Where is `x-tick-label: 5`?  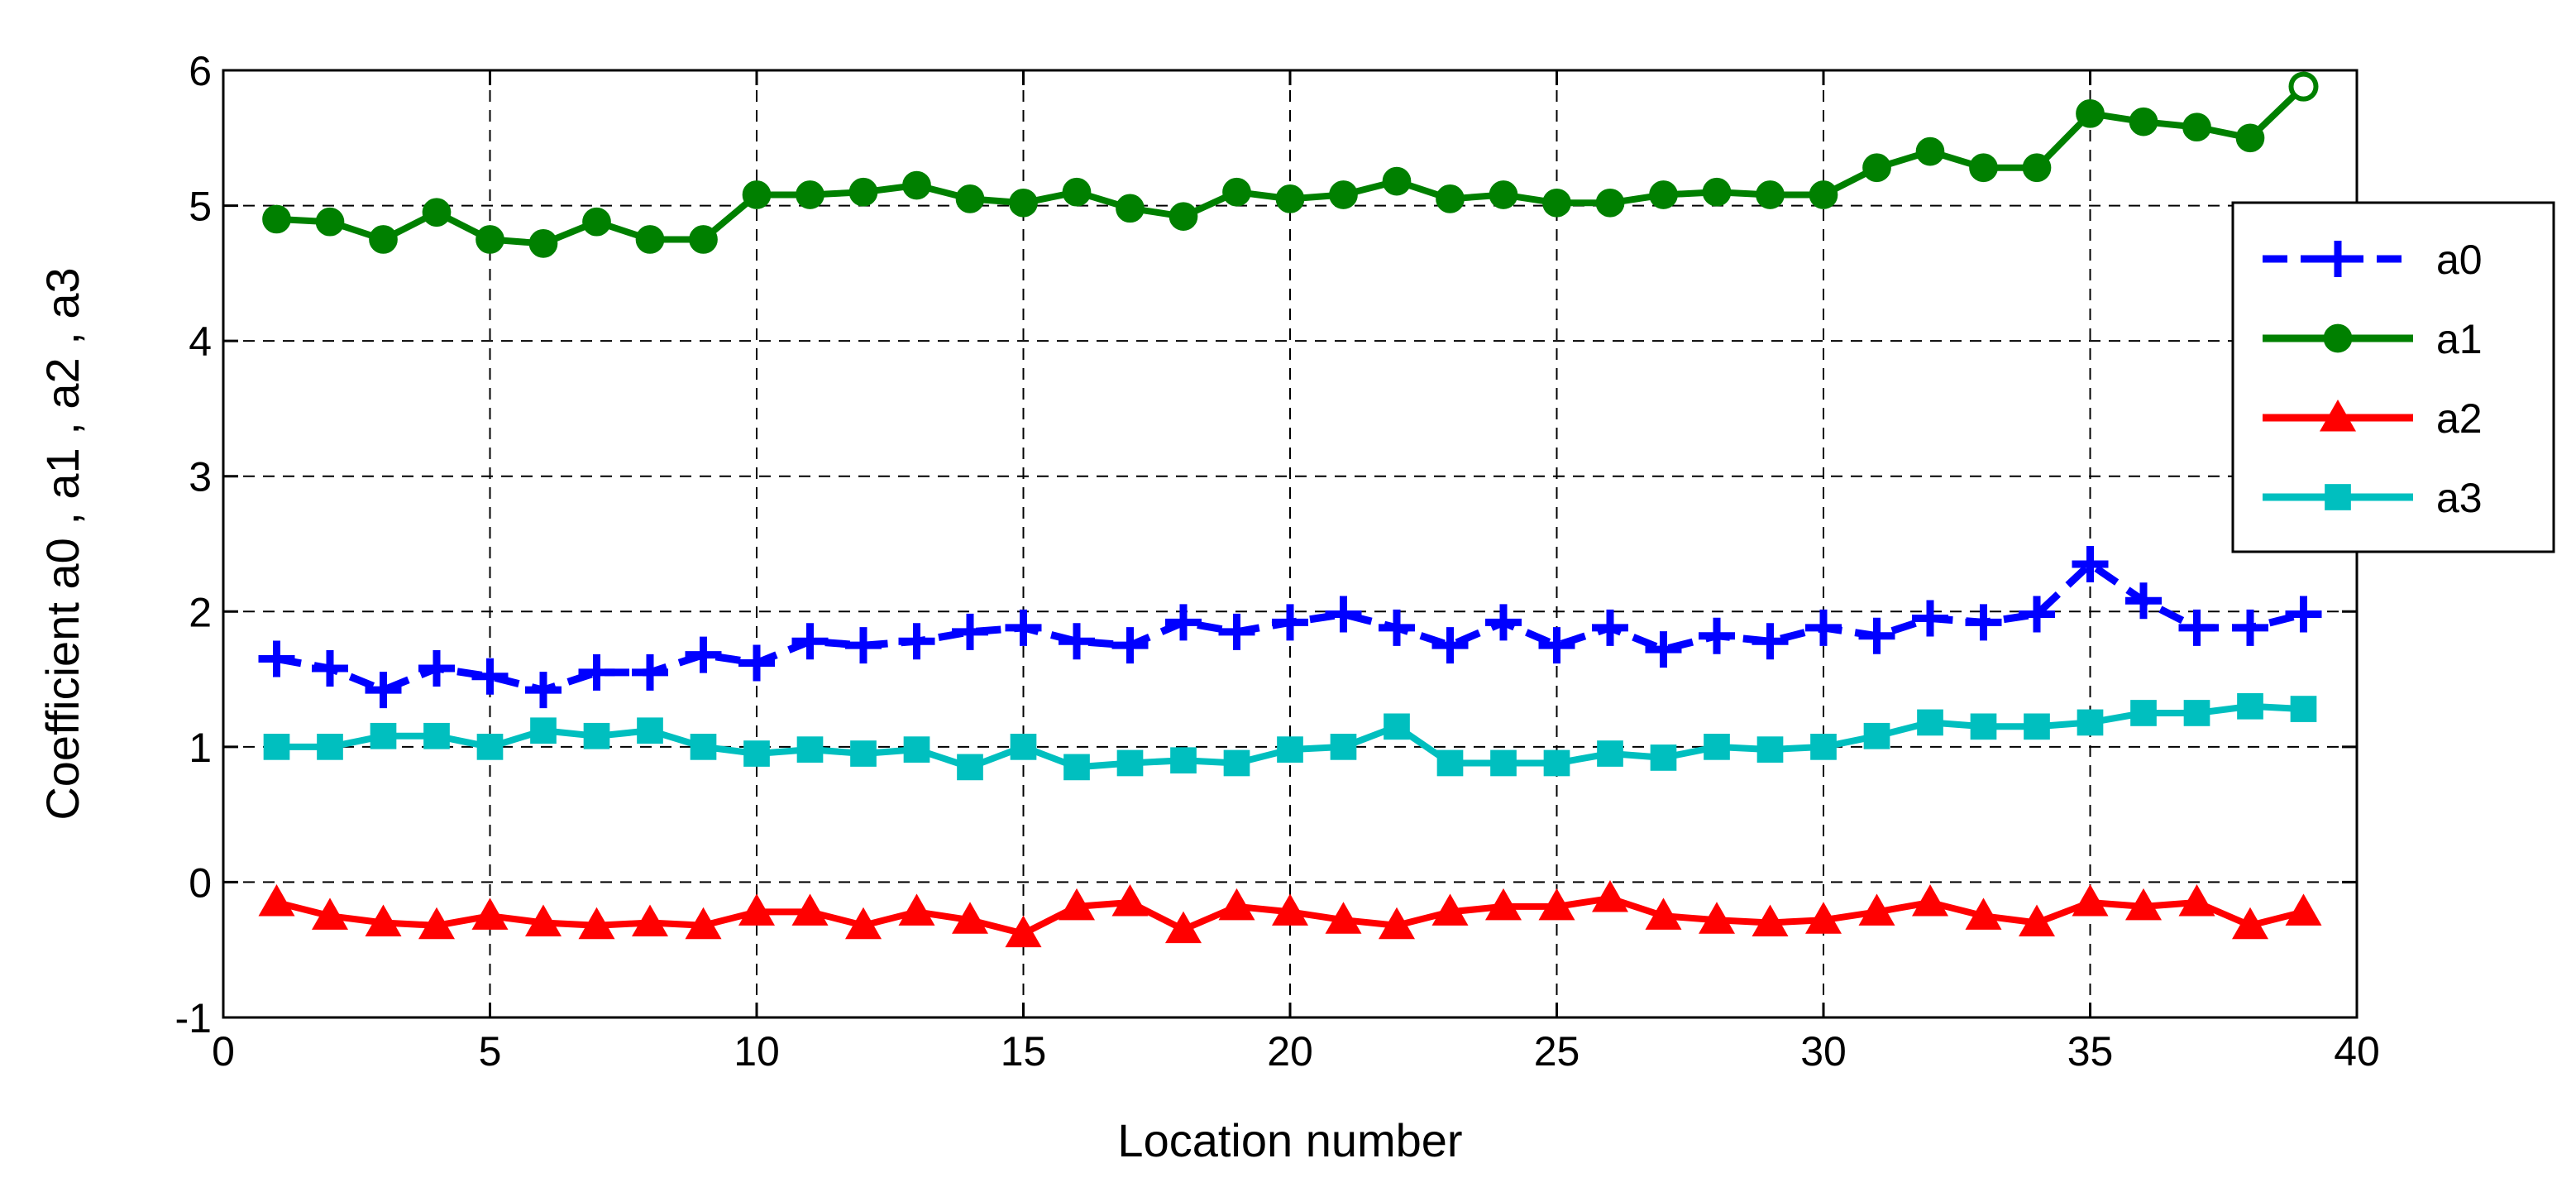
x-tick-label: 5 is located at coordinates (490, 1051).